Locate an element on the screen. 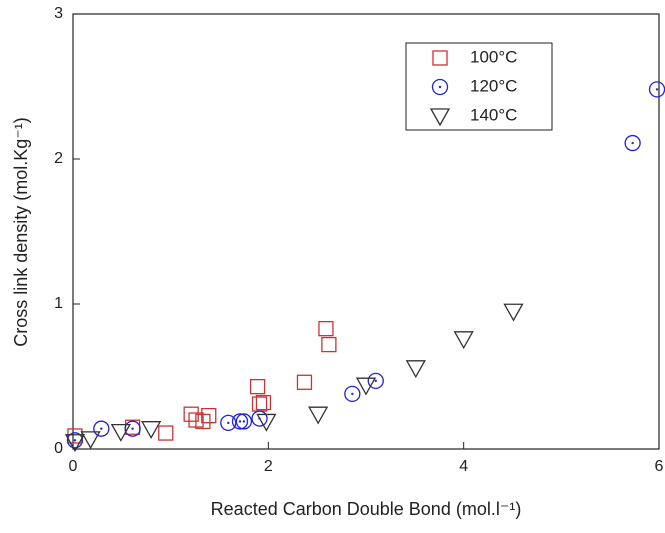  x-tick-label: 0 is located at coordinates (73, 466).